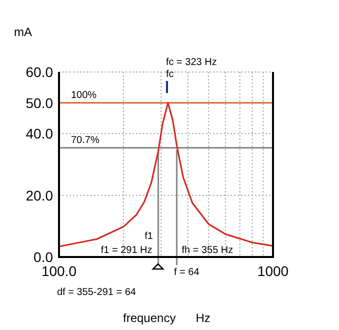 This screenshot has height=330, width=339. What do you see at coordinates (170, 74) in the screenshot?
I see `annotation: fc` at bounding box center [170, 74].